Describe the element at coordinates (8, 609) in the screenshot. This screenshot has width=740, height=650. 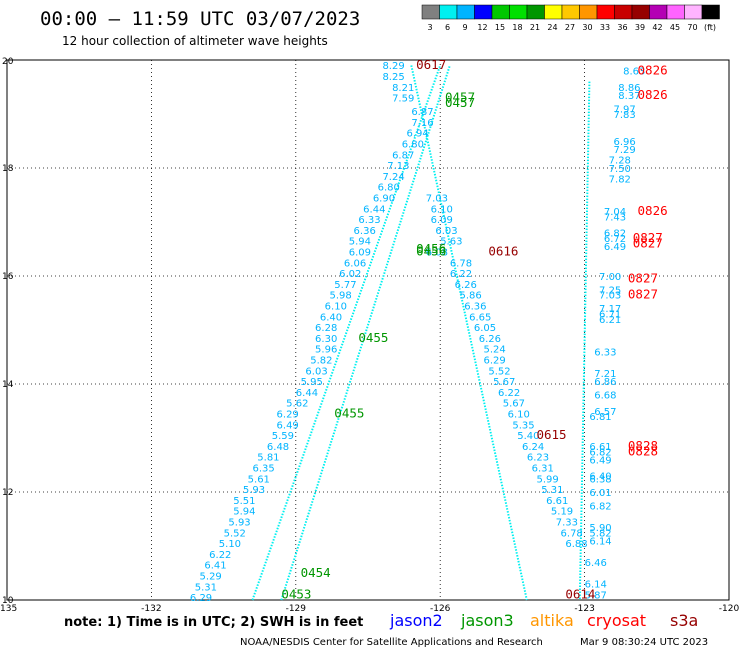
I see `x-tick-label: -135` at that location.